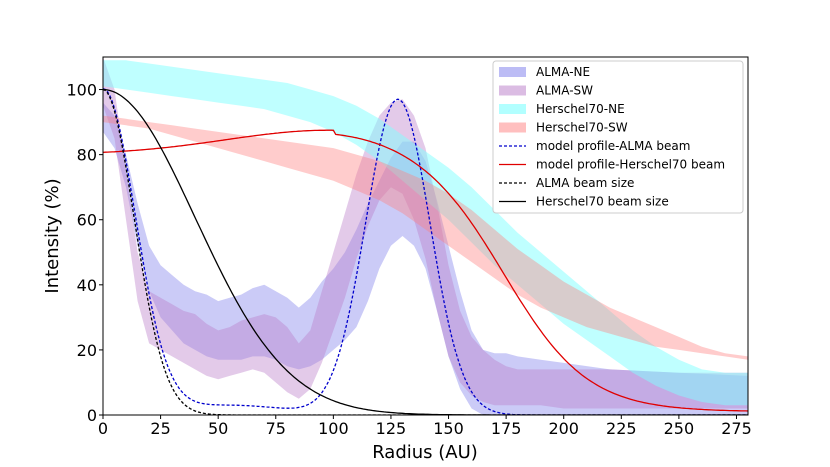 This screenshot has height=467, width=830. I want to click on legend-swatch-herschel70-sw, so click(512, 127).